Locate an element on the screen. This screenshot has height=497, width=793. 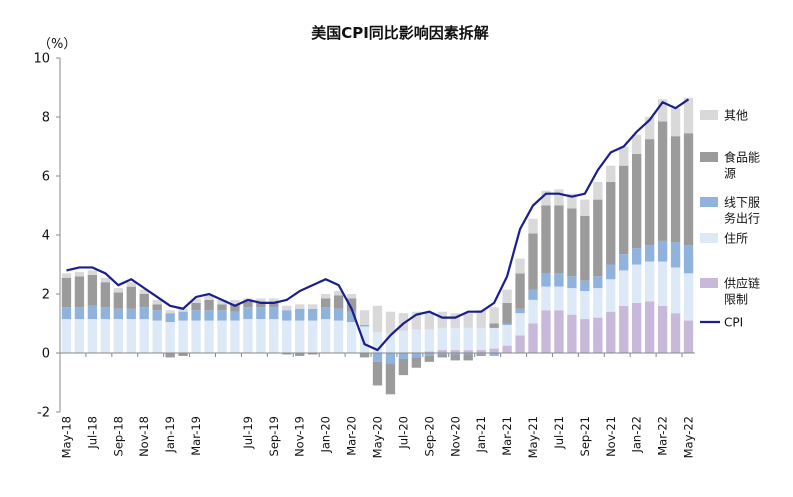
x-tick-label: Nov-19 is located at coordinates (300, 436).